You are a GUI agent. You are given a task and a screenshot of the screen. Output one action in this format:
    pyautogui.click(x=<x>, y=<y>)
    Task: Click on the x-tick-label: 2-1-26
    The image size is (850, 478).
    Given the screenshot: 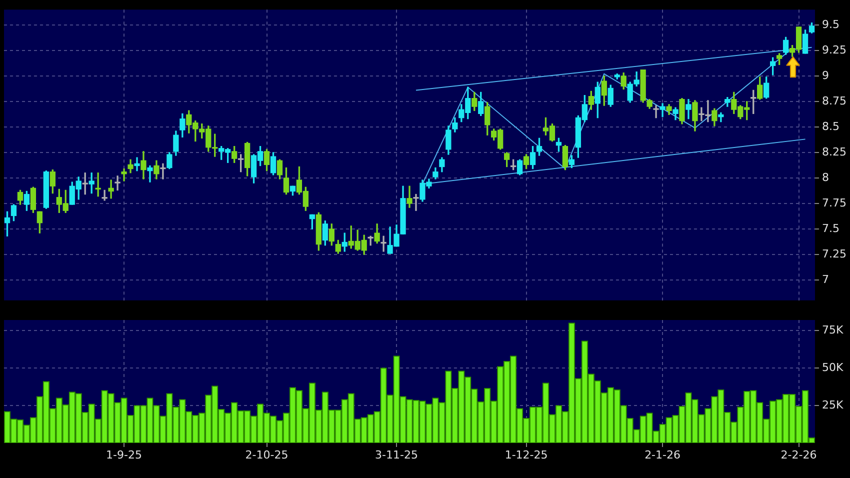 What is the action you would take?
    pyautogui.click(x=662, y=455)
    